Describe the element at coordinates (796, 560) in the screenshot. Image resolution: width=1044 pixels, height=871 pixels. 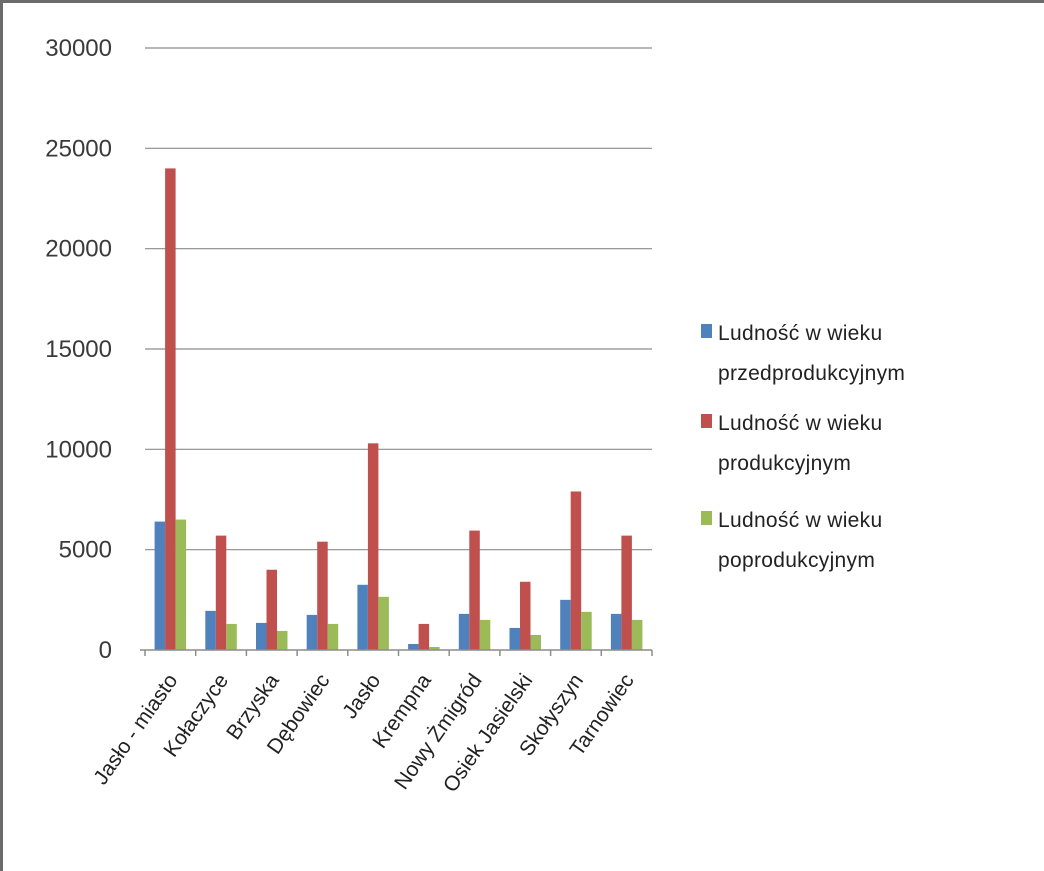
I see `legend-label: poprodukcyjnym` at that location.